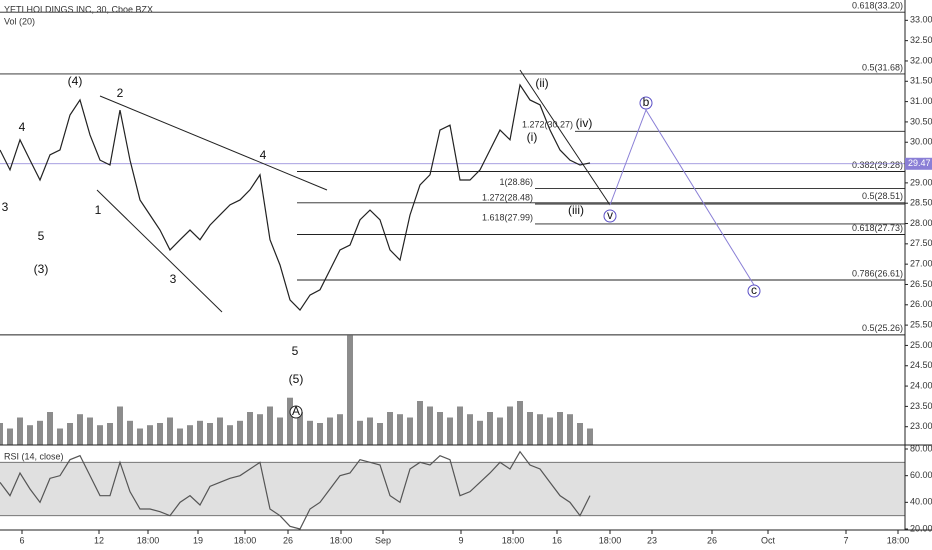 The image size is (932, 550). Describe the element at coordinates (507, 217) in the screenshot. I see `fib-label: 1.618(27.99)` at that location.